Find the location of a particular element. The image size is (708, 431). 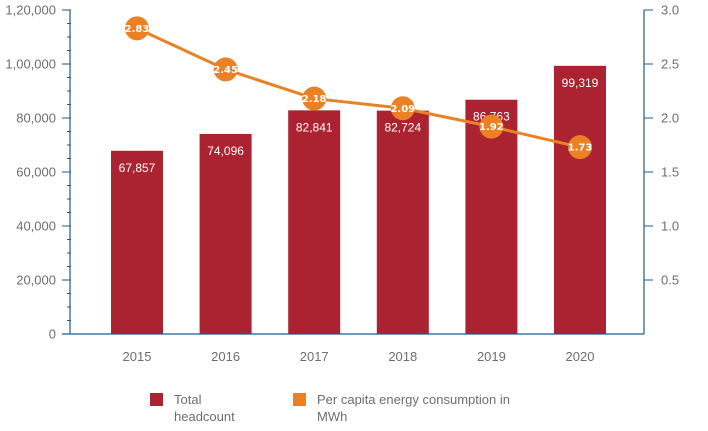

point-label-2016: 2.45 is located at coordinates (225, 70).